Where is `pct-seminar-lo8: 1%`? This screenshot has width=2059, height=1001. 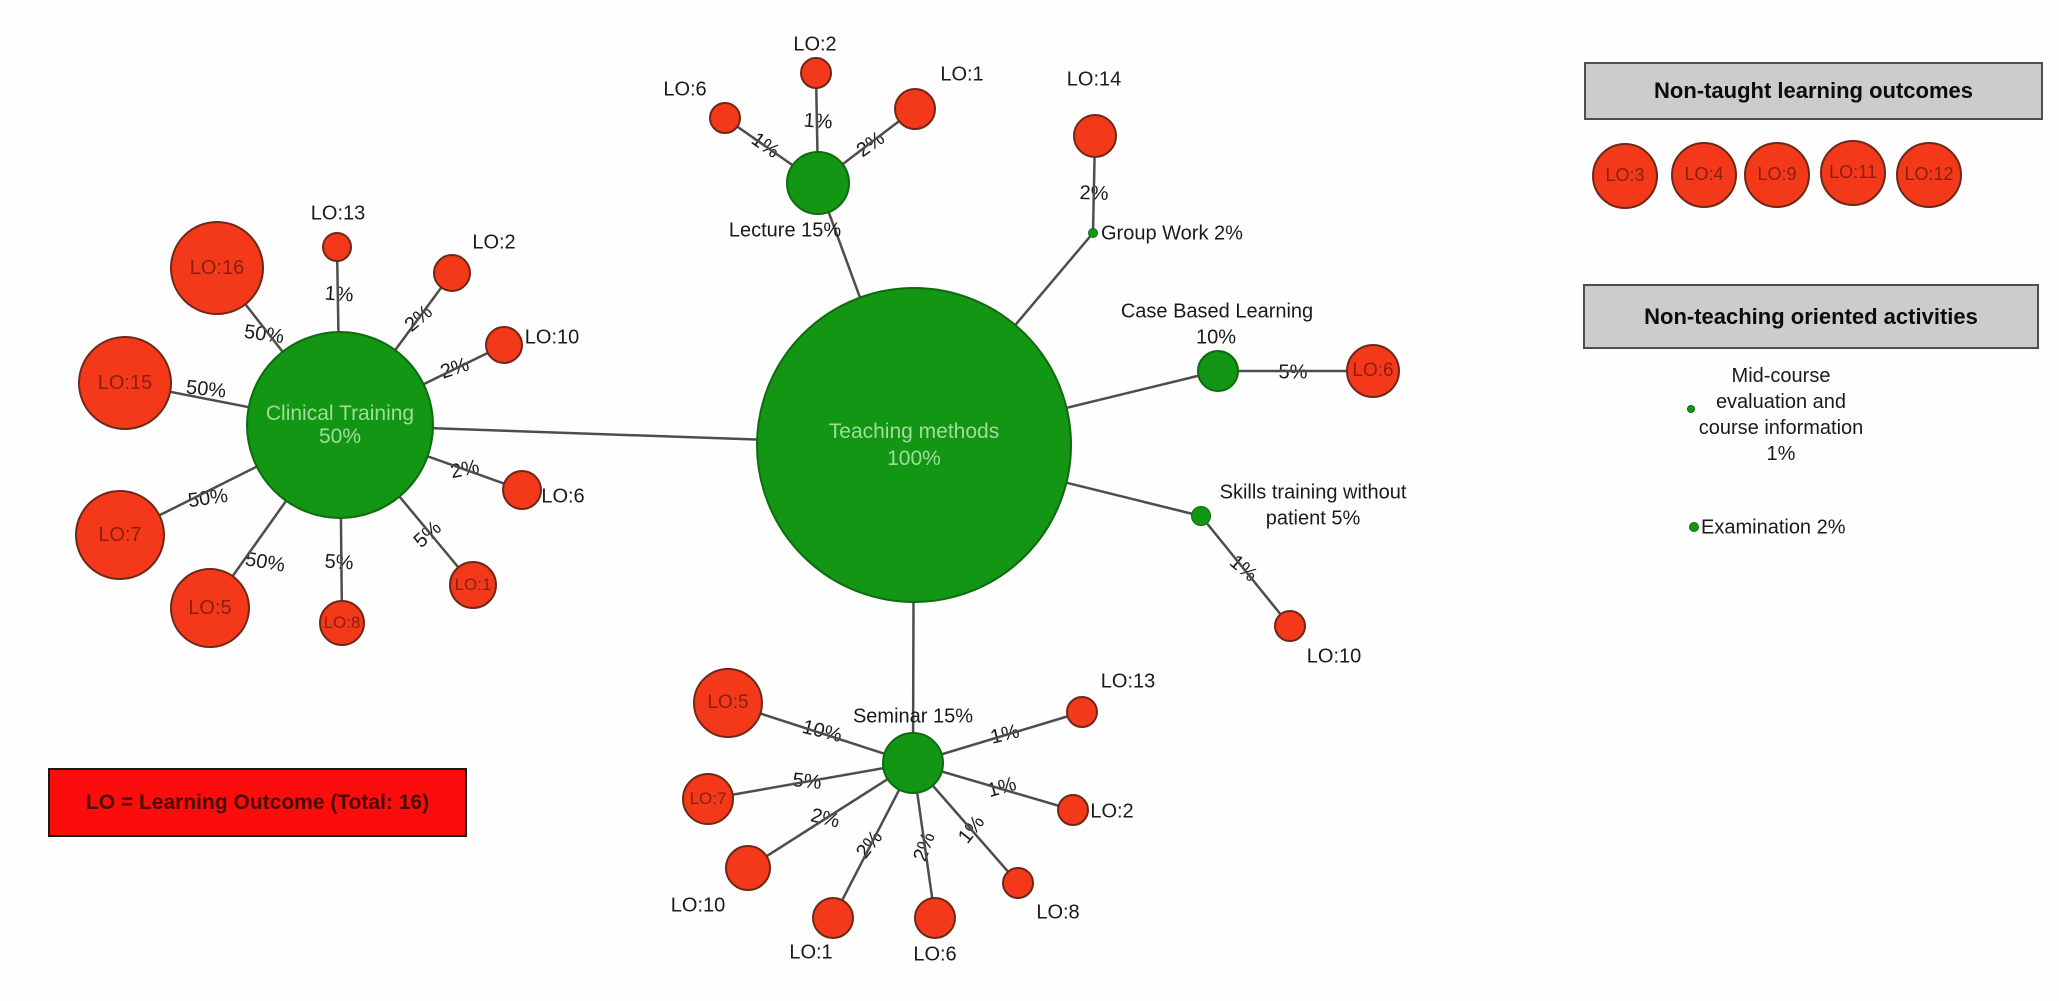 pct-seminar-lo8: 1% is located at coordinates (972, 829).